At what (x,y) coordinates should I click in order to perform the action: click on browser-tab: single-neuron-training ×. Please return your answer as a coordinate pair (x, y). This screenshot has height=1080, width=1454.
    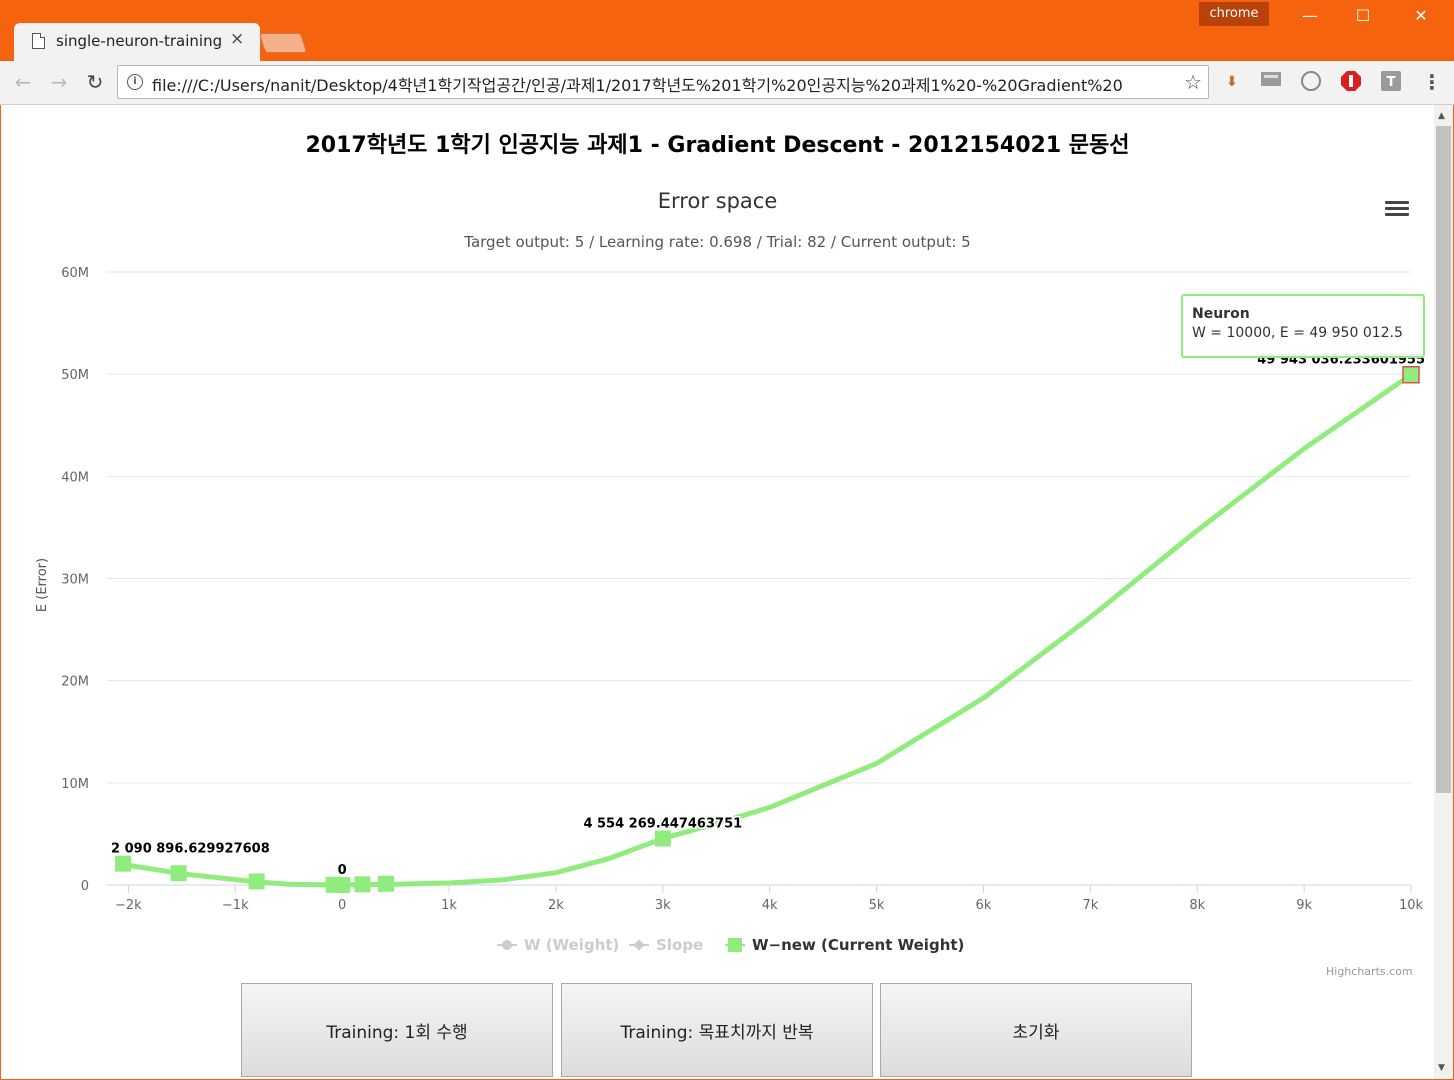
    Looking at the image, I should click on (137, 42).